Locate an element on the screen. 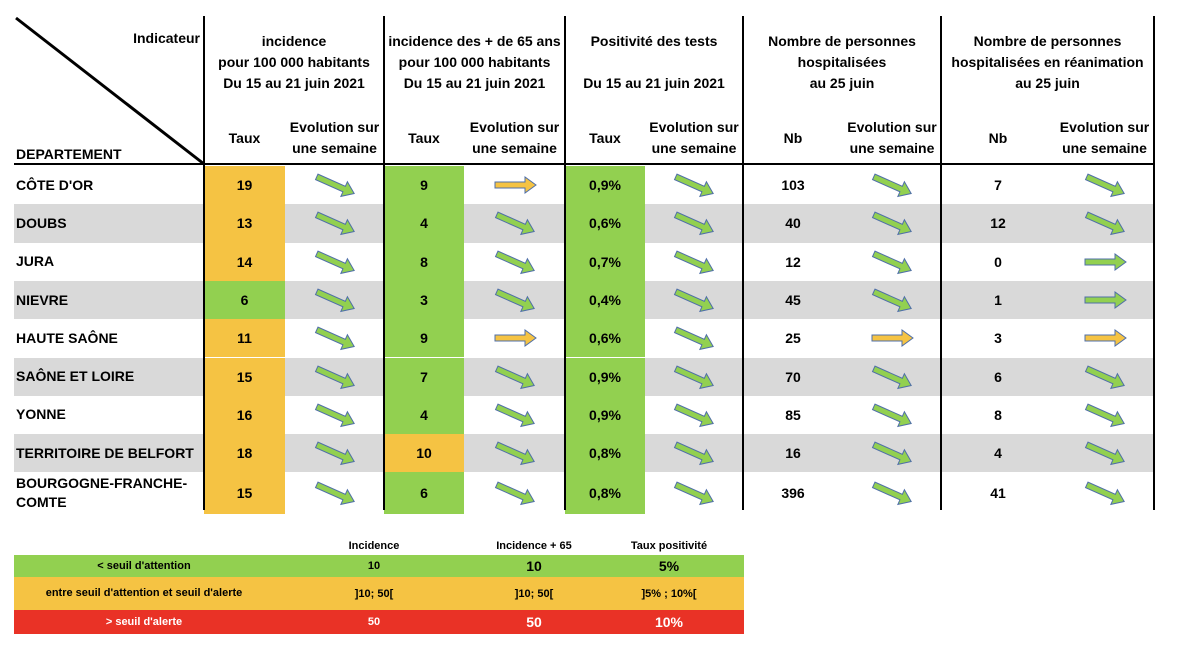 The width and height of the screenshot is (1200, 648). value-cell: 1 is located at coordinates (998, 300).